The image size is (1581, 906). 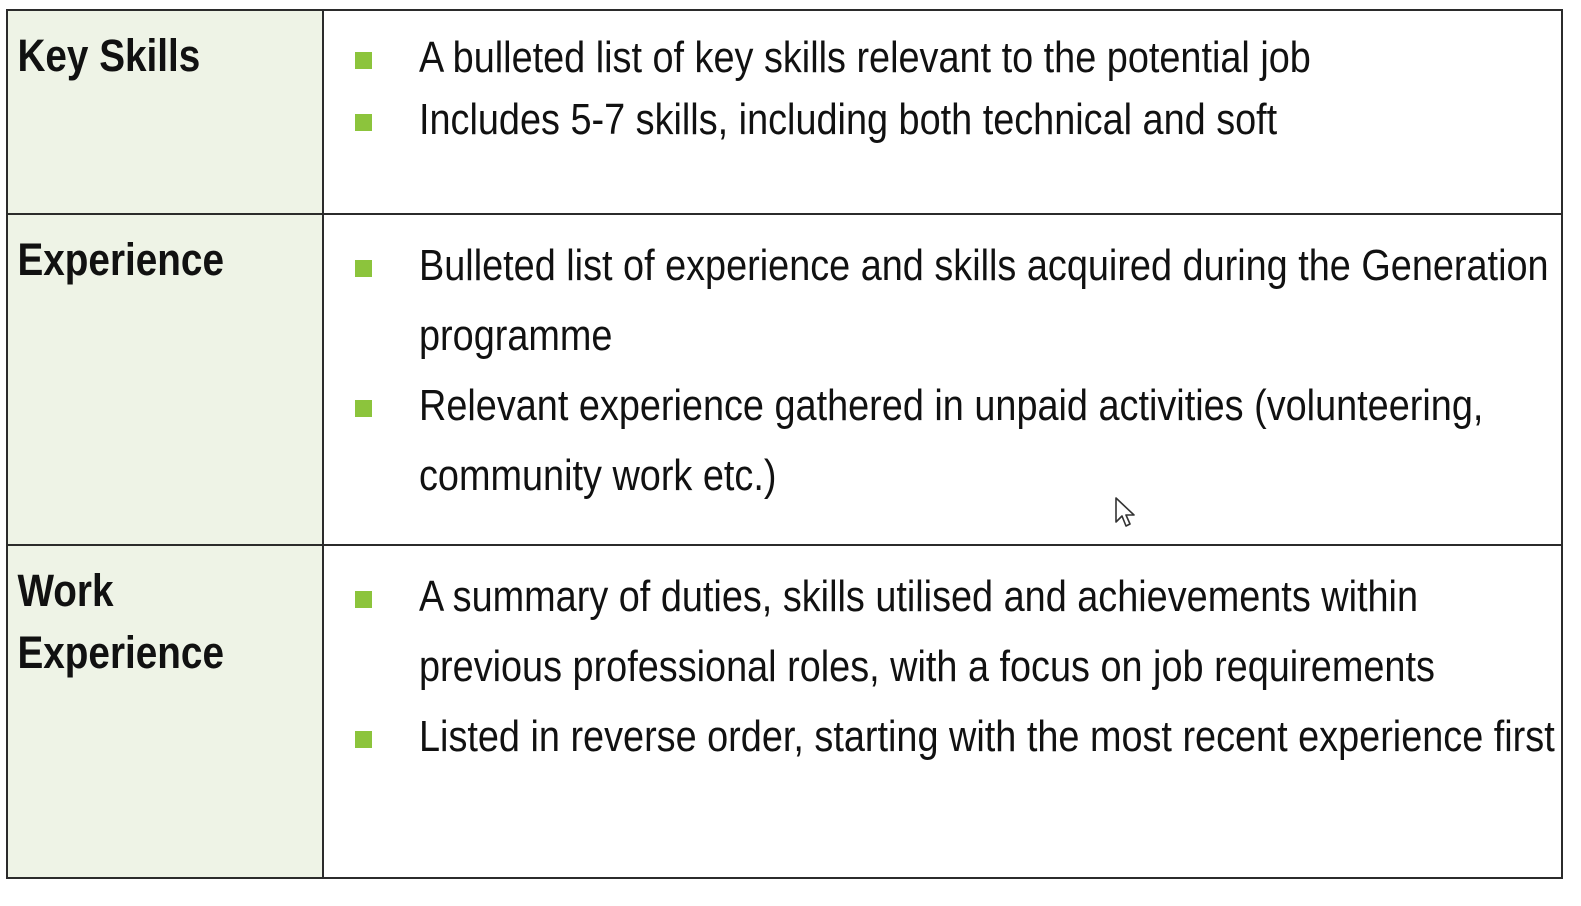 I want to click on label-cell: Work Experience, so click(x=165, y=711).